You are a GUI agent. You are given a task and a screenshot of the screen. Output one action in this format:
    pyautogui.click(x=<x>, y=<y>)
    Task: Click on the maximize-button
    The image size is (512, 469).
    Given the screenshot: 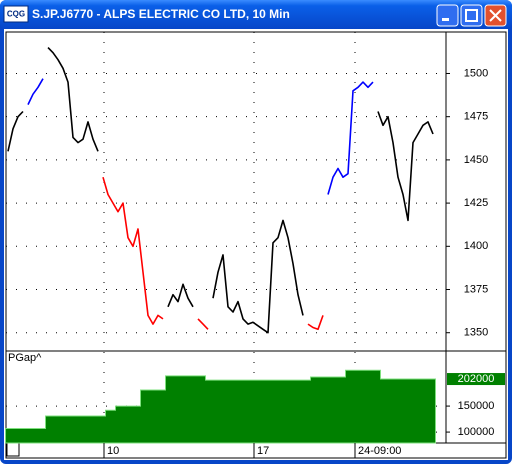 What is the action you would take?
    pyautogui.click(x=471, y=15)
    